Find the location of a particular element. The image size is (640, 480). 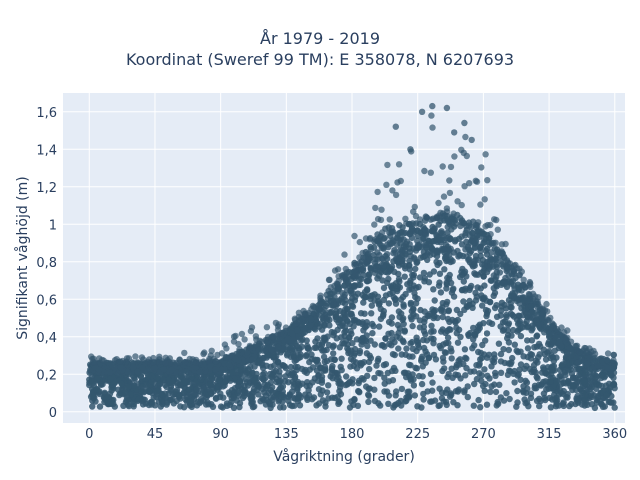

x-tick-label: 90 is located at coordinates (220, 434).